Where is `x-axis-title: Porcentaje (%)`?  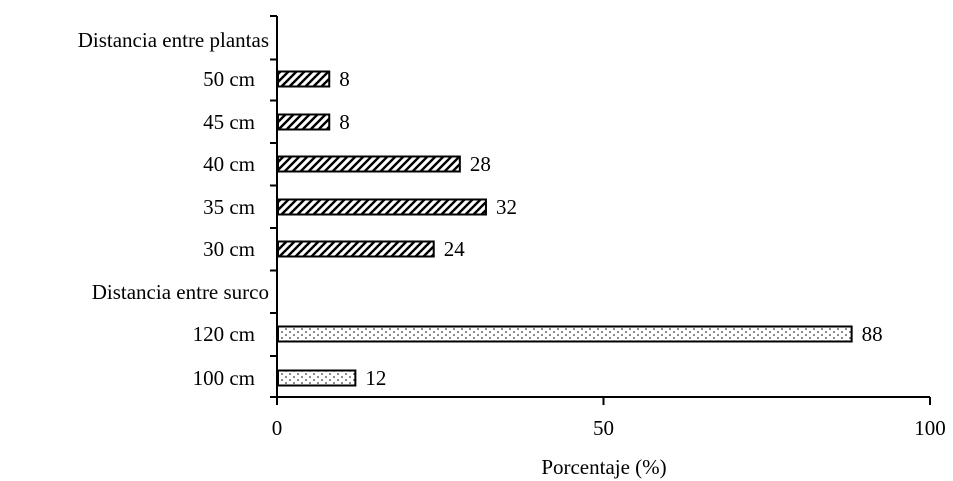
x-axis-title: Porcentaje (%) is located at coordinates (603, 467).